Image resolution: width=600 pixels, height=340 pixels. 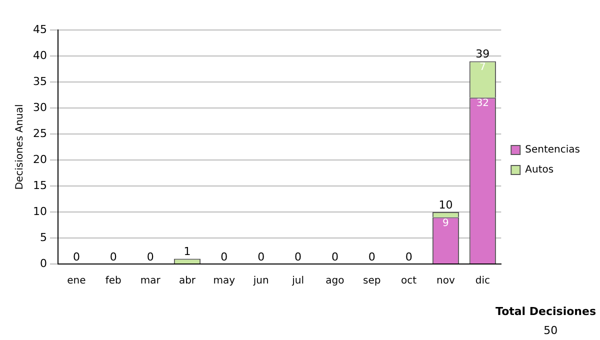 What do you see at coordinates (483, 104) in the screenshot?
I see `data-label: 32` at bounding box center [483, 104].